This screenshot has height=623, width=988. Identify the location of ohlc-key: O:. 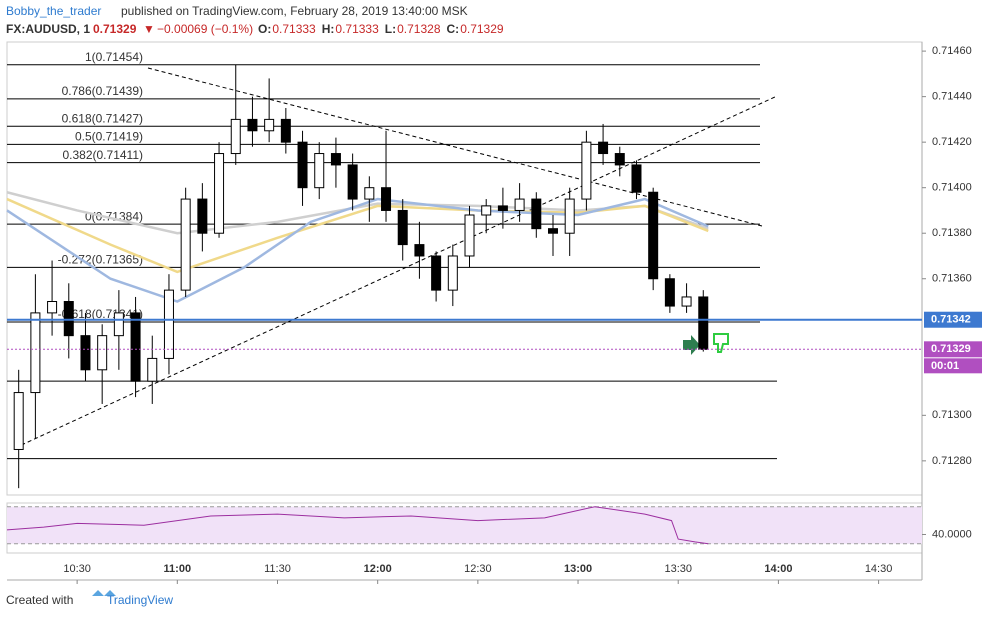
(264, 29).